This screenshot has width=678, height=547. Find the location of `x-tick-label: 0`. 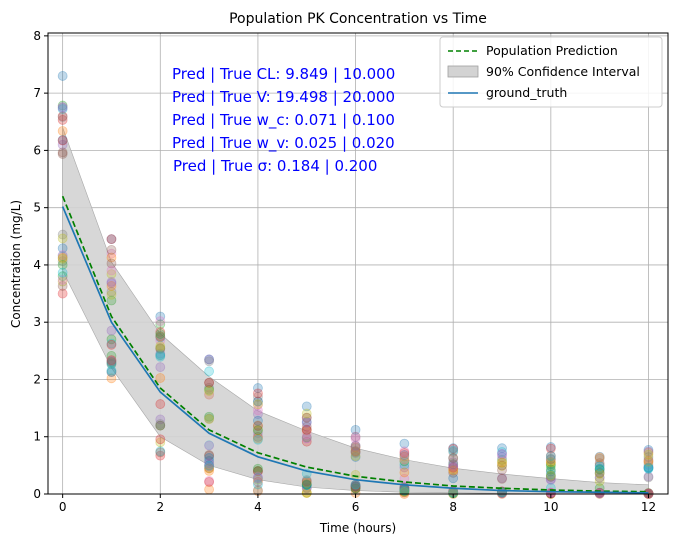

x-tick-label: 0 is located at coordinates (63, 507).